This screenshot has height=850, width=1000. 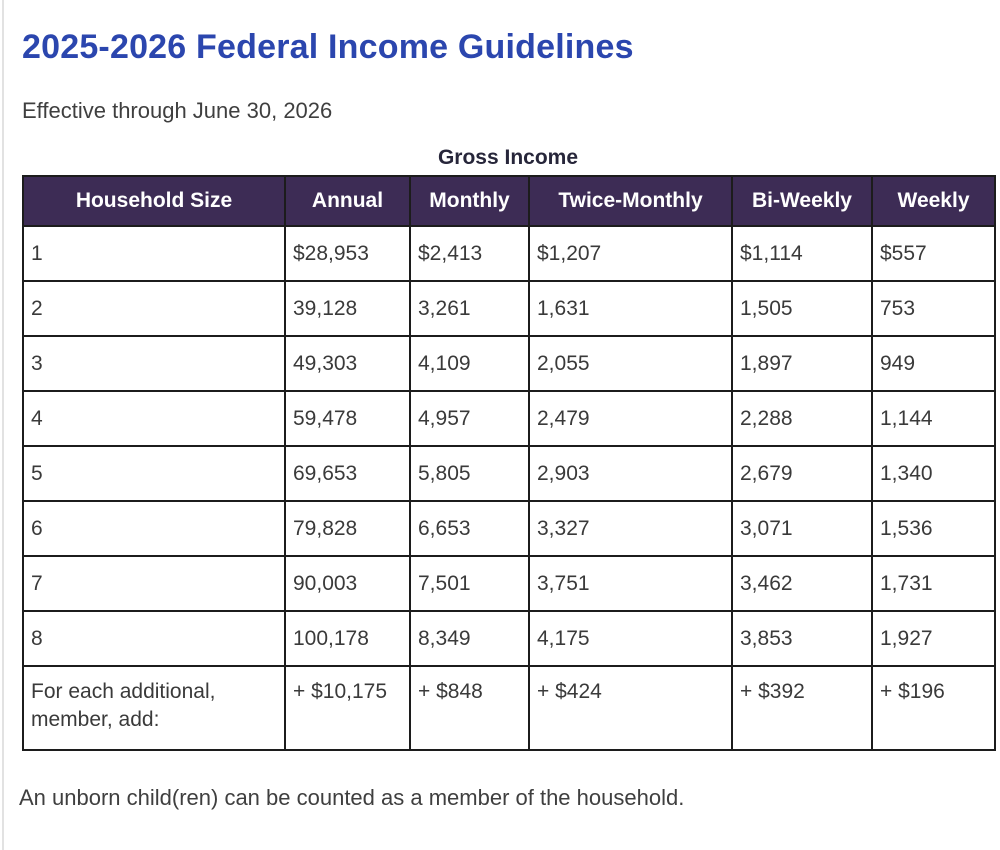 I want to click on household-size-cell: For each additional, member, add:, so click(x=154, y=708).